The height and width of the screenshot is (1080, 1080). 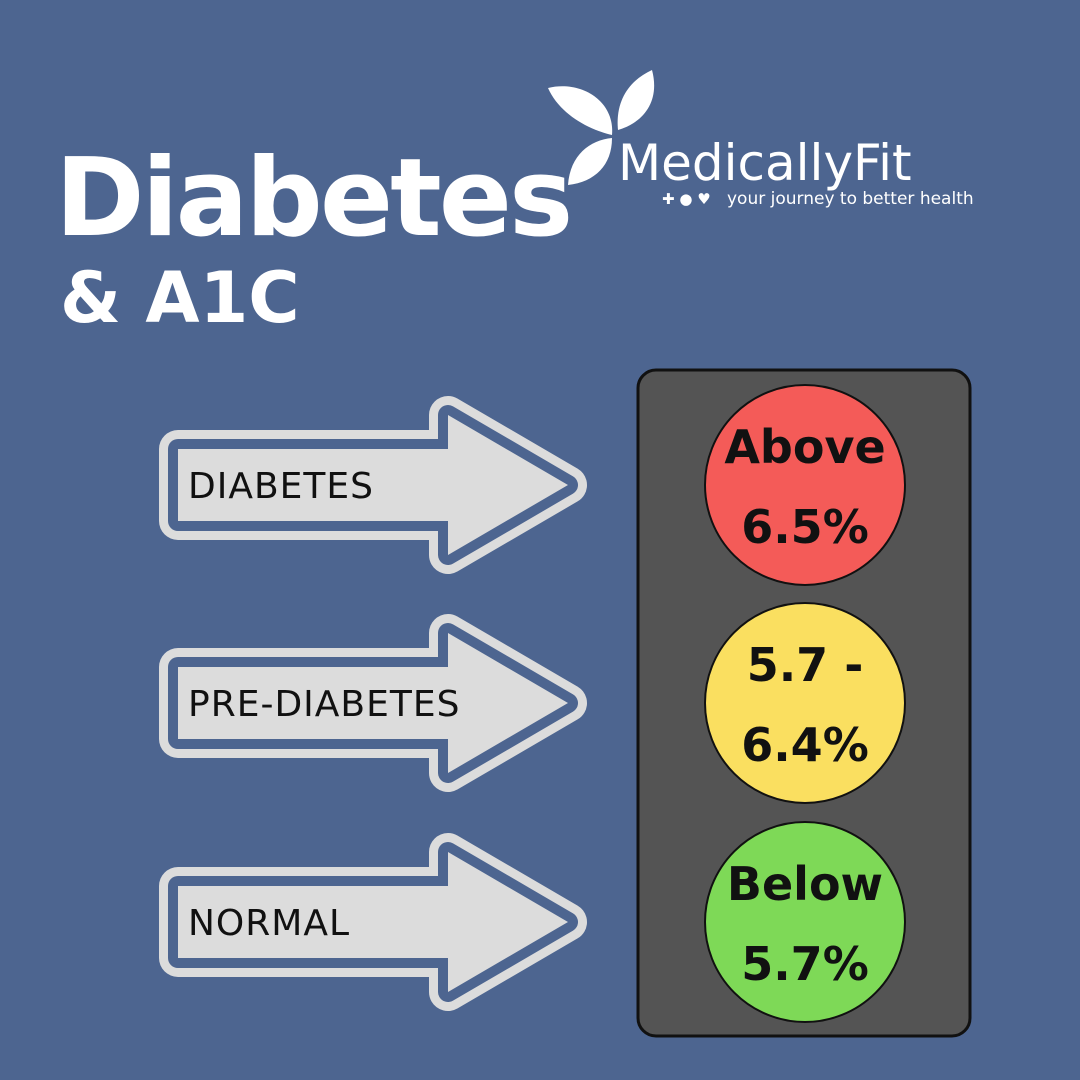 I want to click on arrow-label: DIABETES, so click(x=281, y=486).